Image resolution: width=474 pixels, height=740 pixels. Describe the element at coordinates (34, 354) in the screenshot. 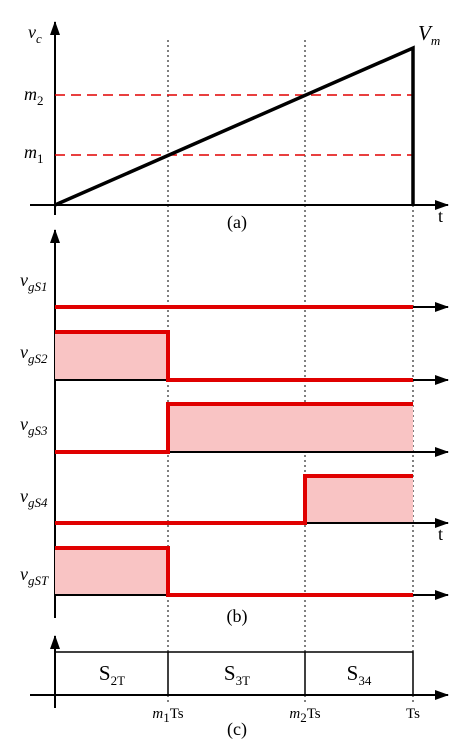

I see `signal-label: vgS2` at that location.